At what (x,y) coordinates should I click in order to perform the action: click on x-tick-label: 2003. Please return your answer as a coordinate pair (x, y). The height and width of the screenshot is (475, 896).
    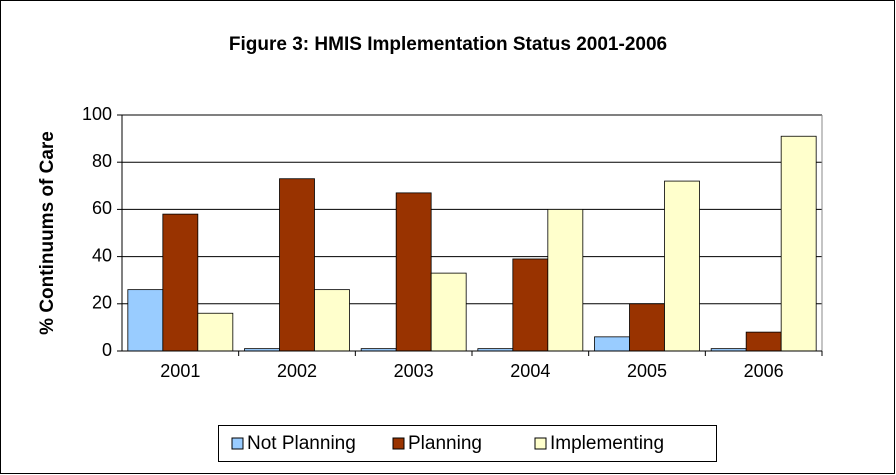
    Looking at the image, I should click on (414, 371).